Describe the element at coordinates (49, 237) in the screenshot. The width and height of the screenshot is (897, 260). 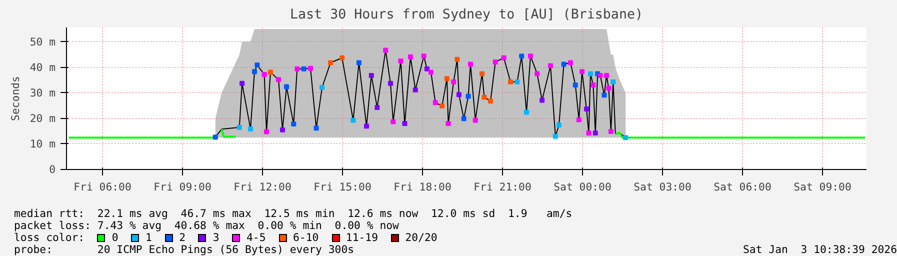
I see `legend-title: loss color:` at that location.